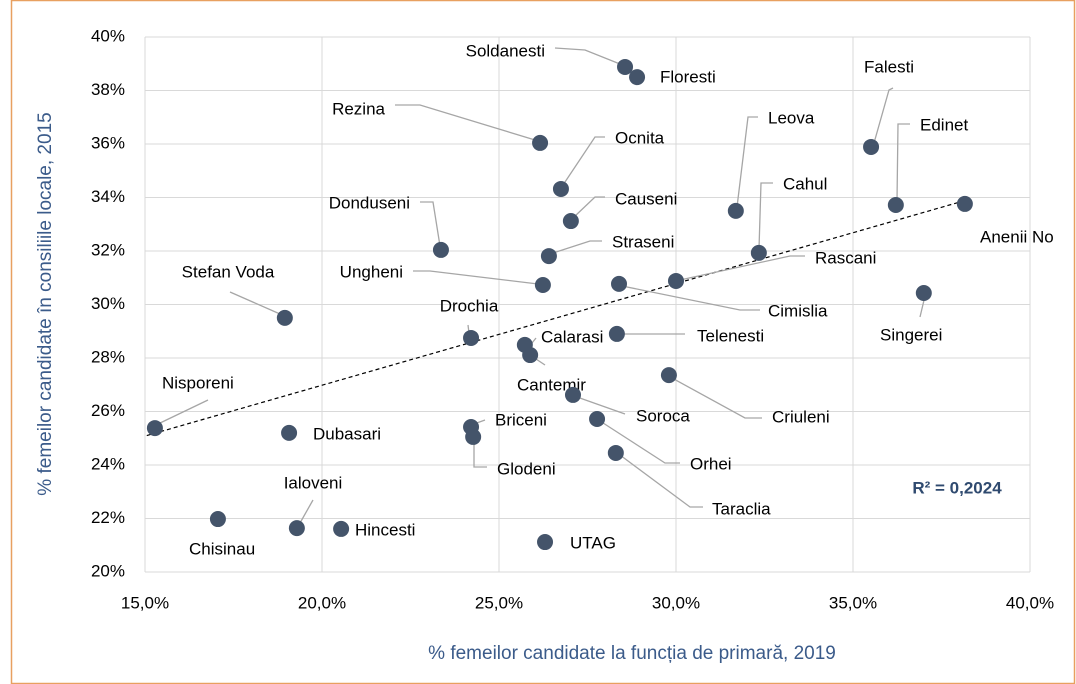 The image size is (1076, 684). What do you see at coordinates (640, 137) in the screenshot?
I see `point-label: Ocnita` at bounding box center [640, 137].